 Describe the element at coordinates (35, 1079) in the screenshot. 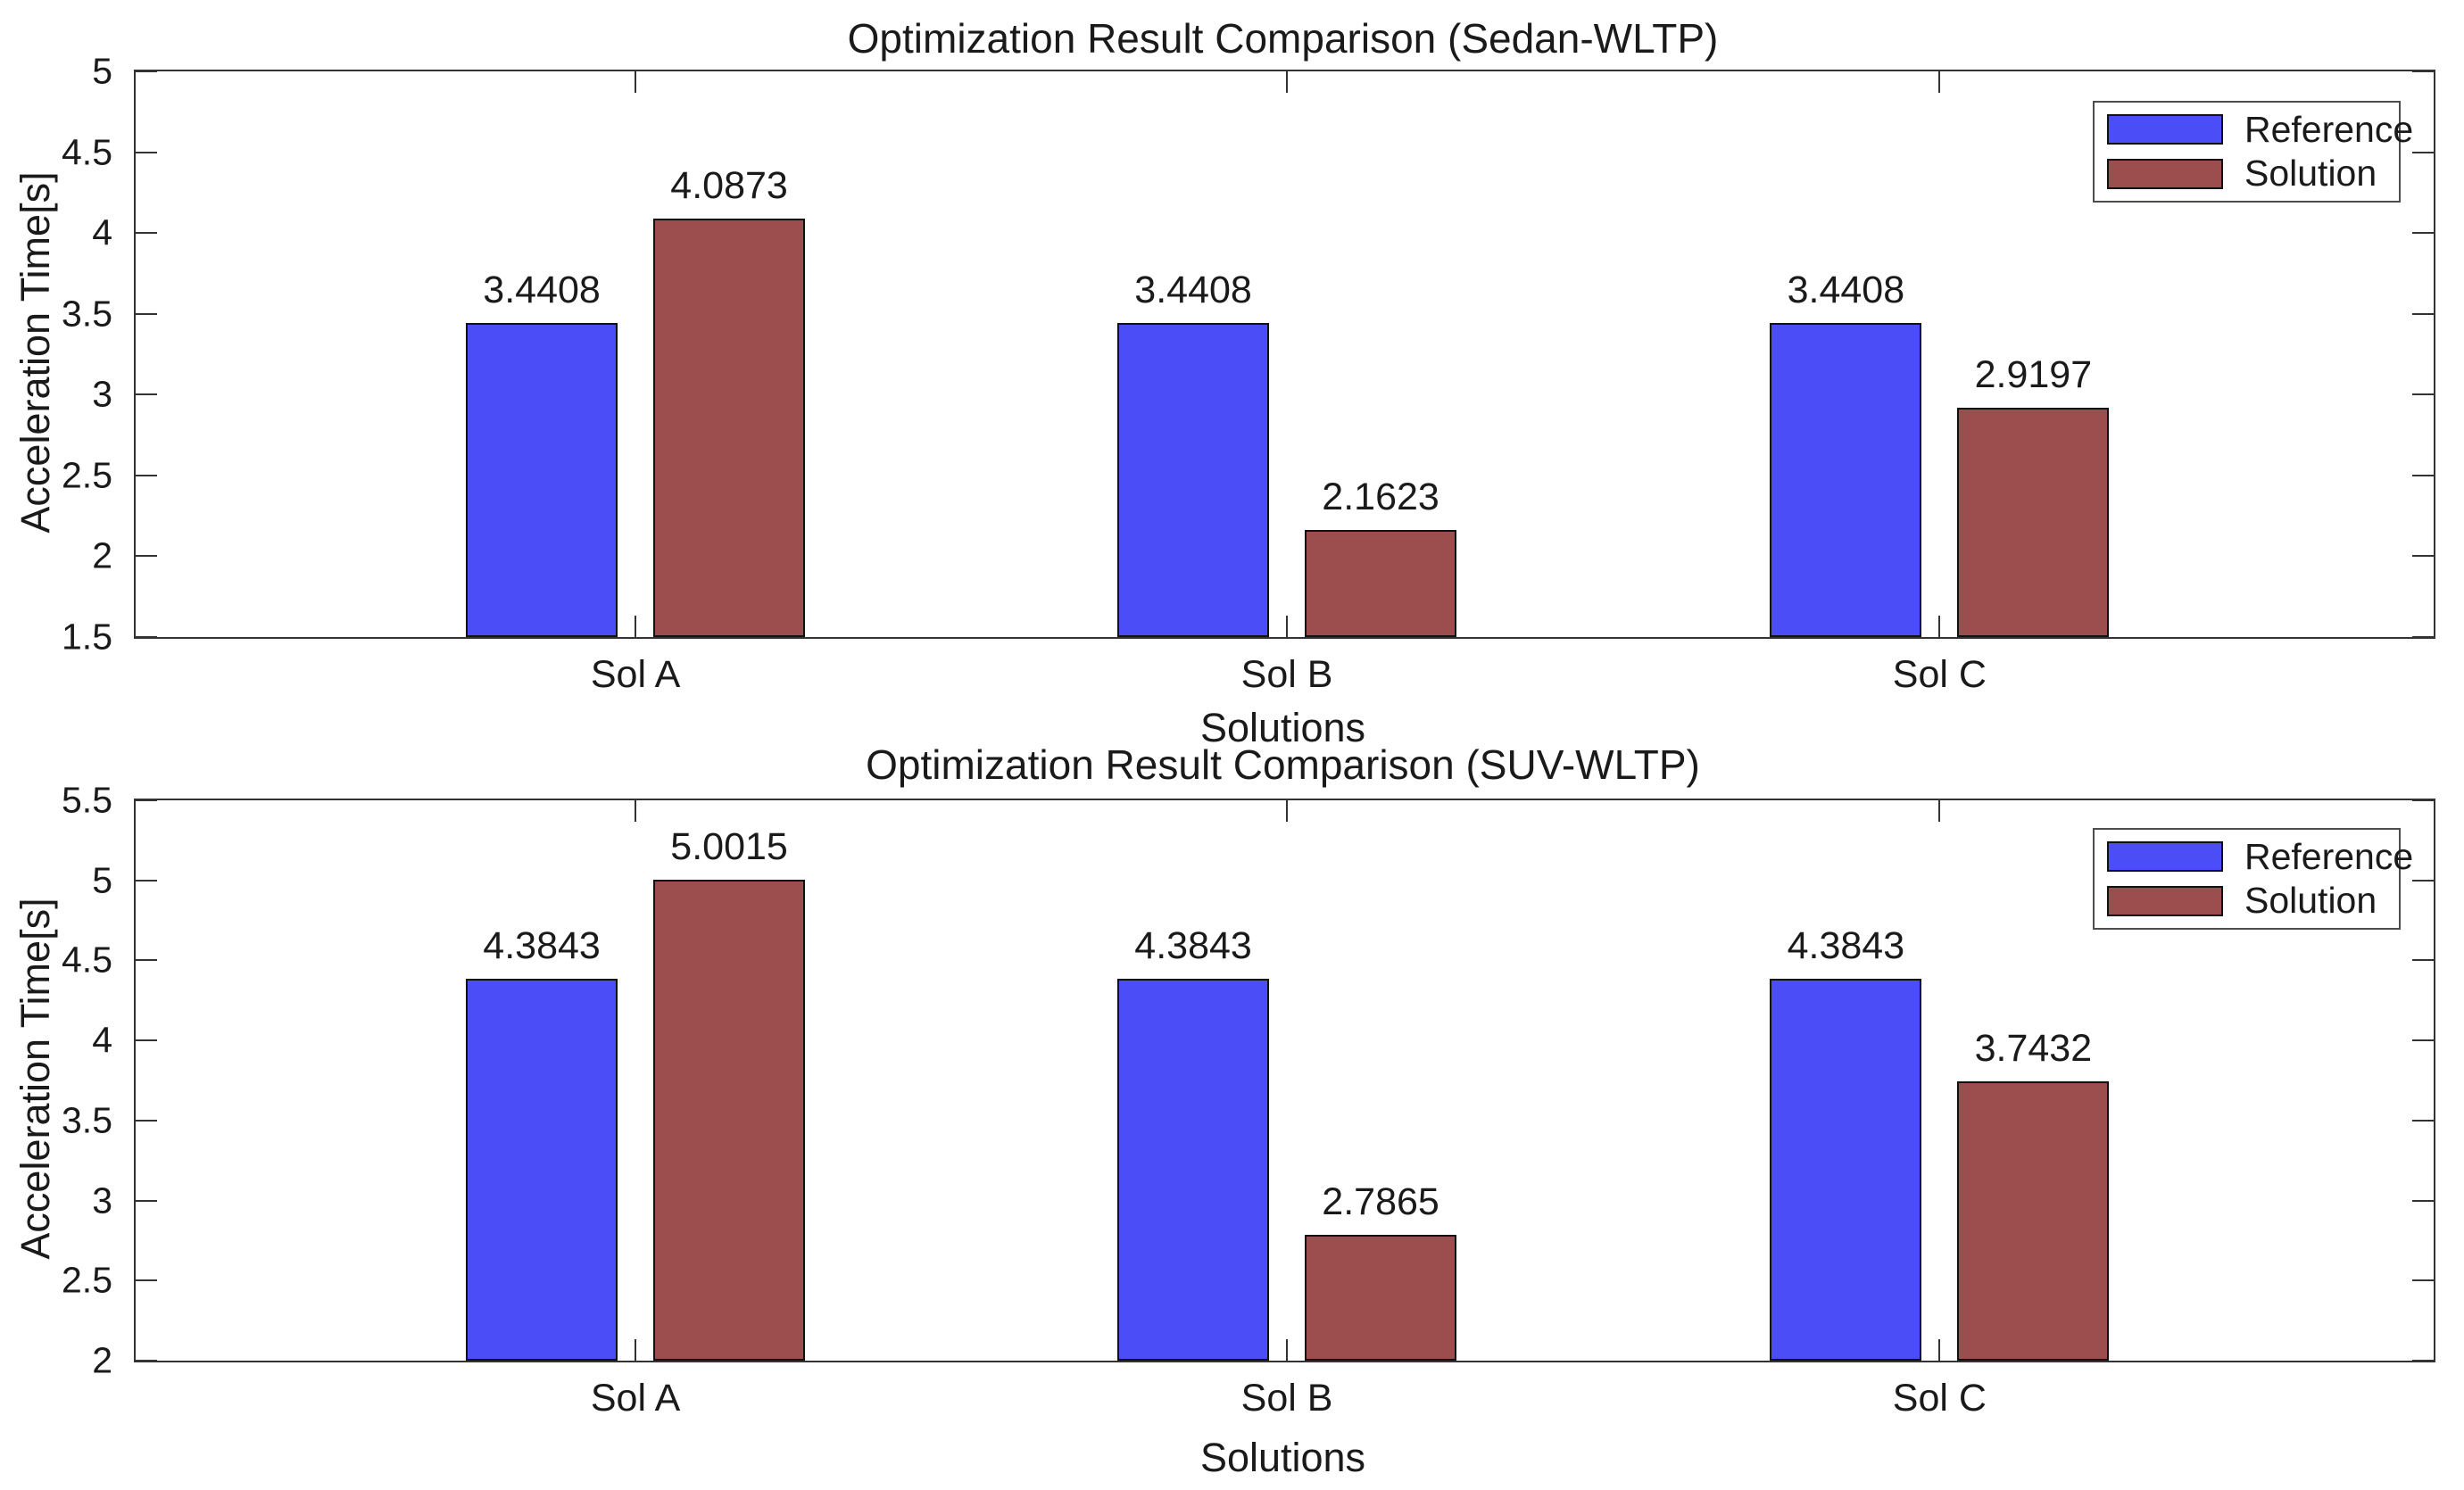

I see `y-axis-label-suv: Acceleration Time[s]` at that location.